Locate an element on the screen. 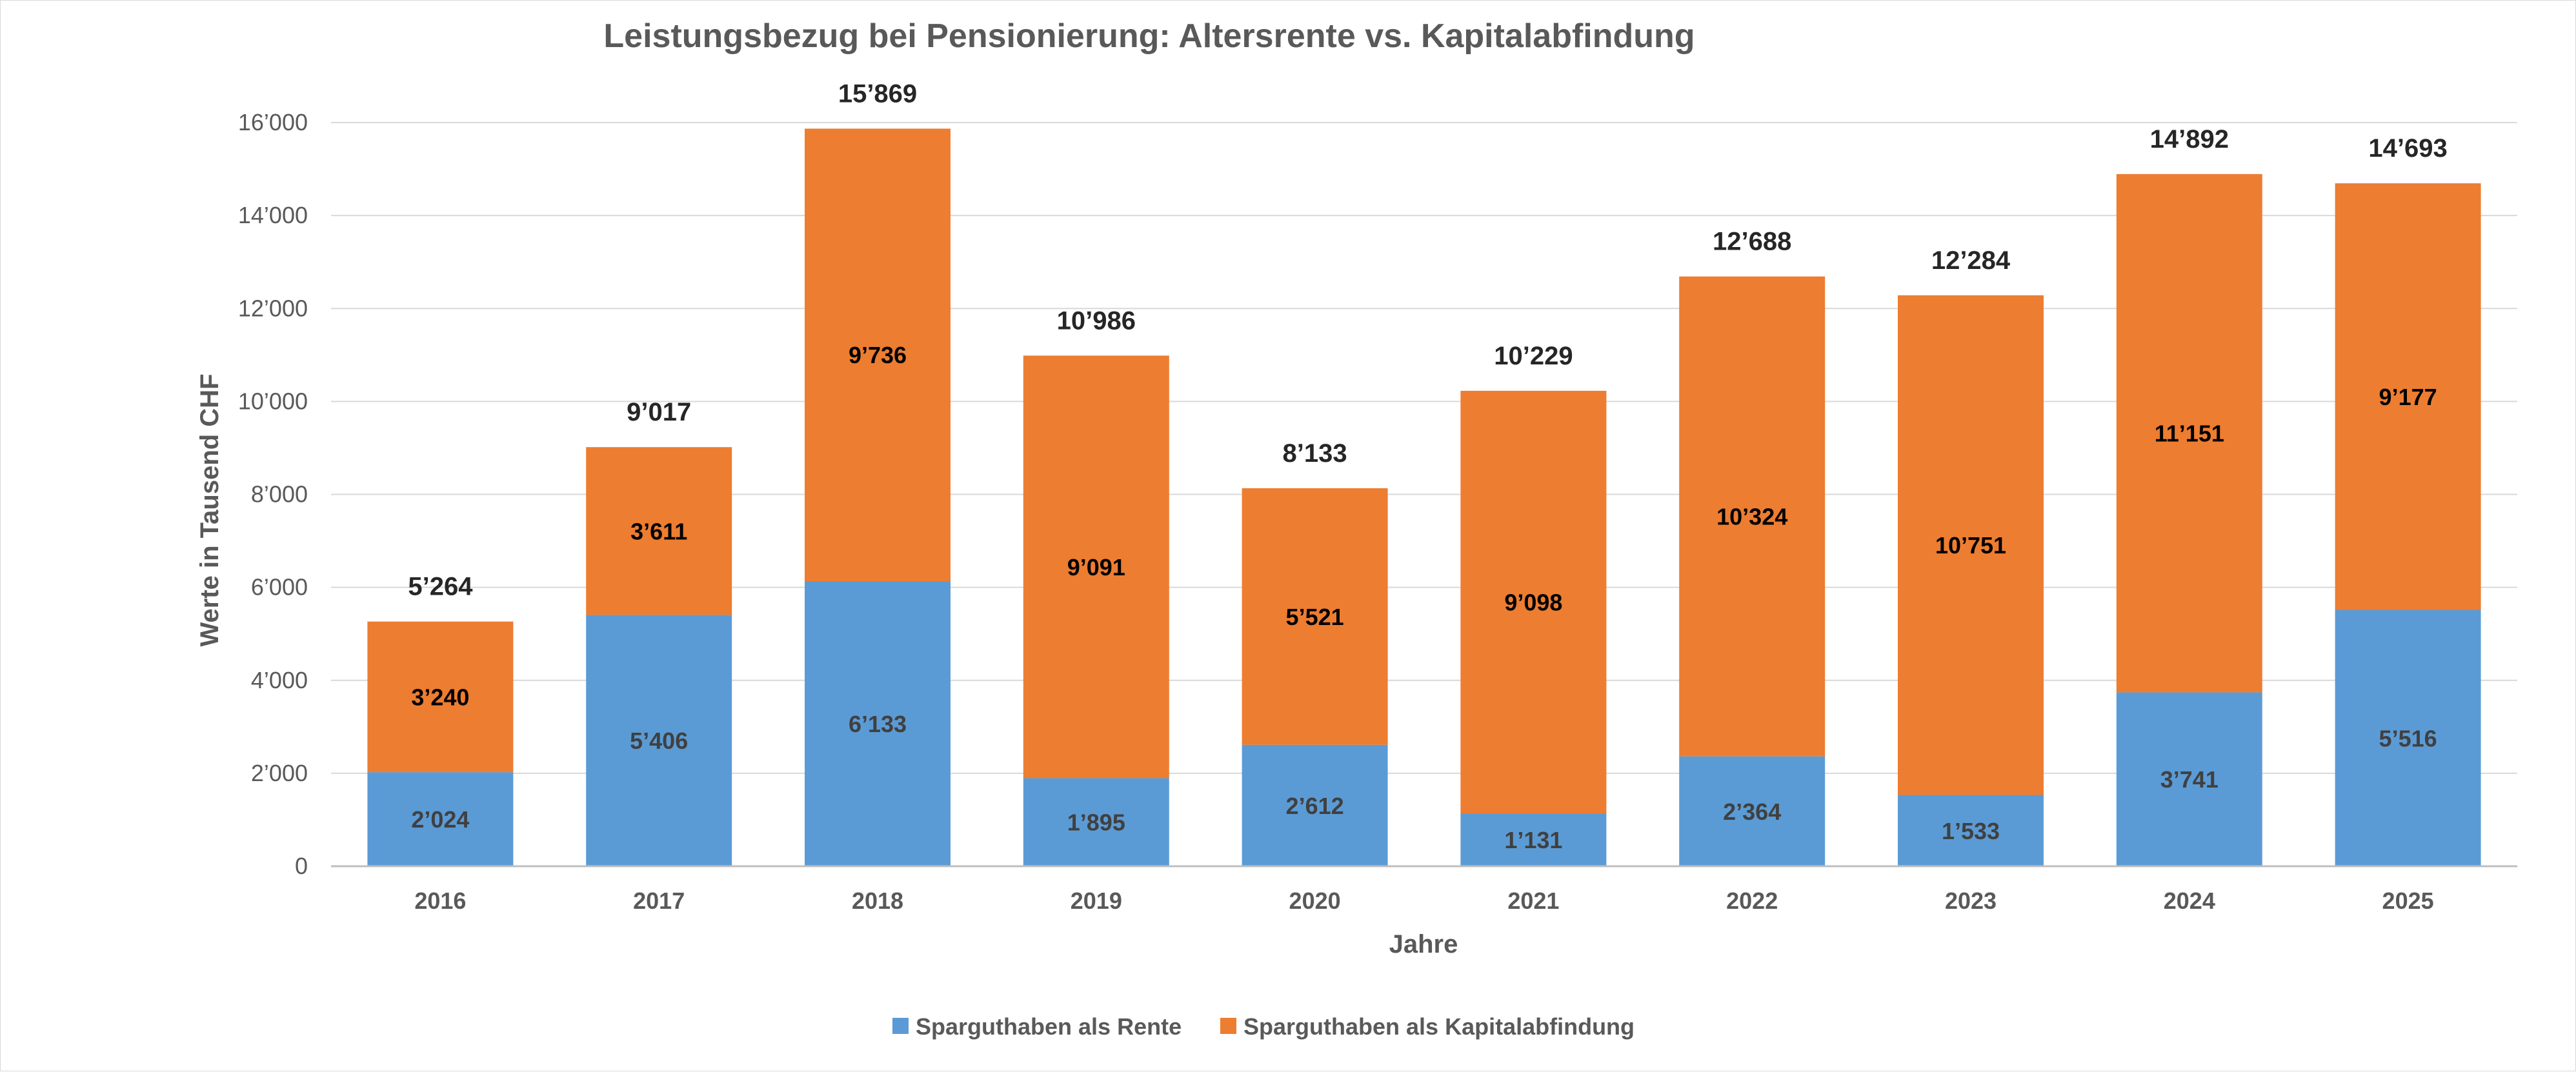  legend-swatch-kapital is located at coordinates (1228, 1026).